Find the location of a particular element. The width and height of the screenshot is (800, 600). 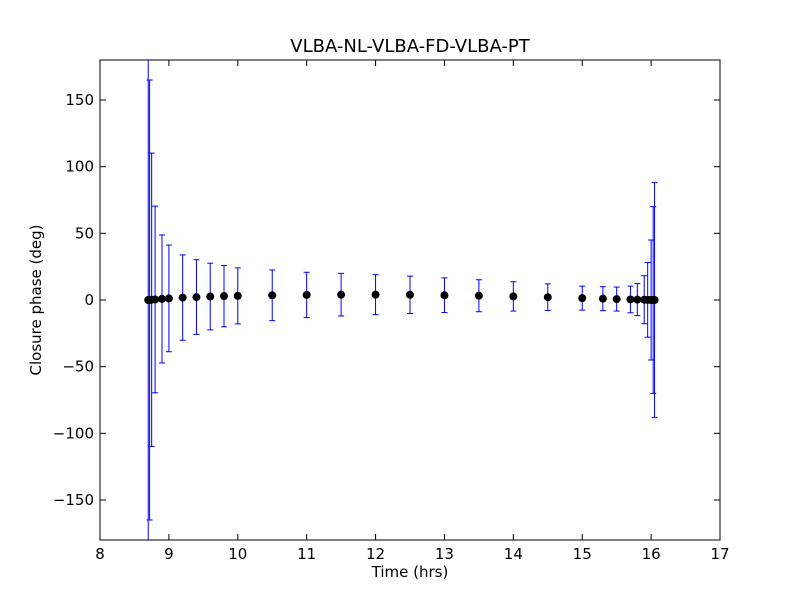

x-tick-label-4: 12 is located at coordinates (375, 554).